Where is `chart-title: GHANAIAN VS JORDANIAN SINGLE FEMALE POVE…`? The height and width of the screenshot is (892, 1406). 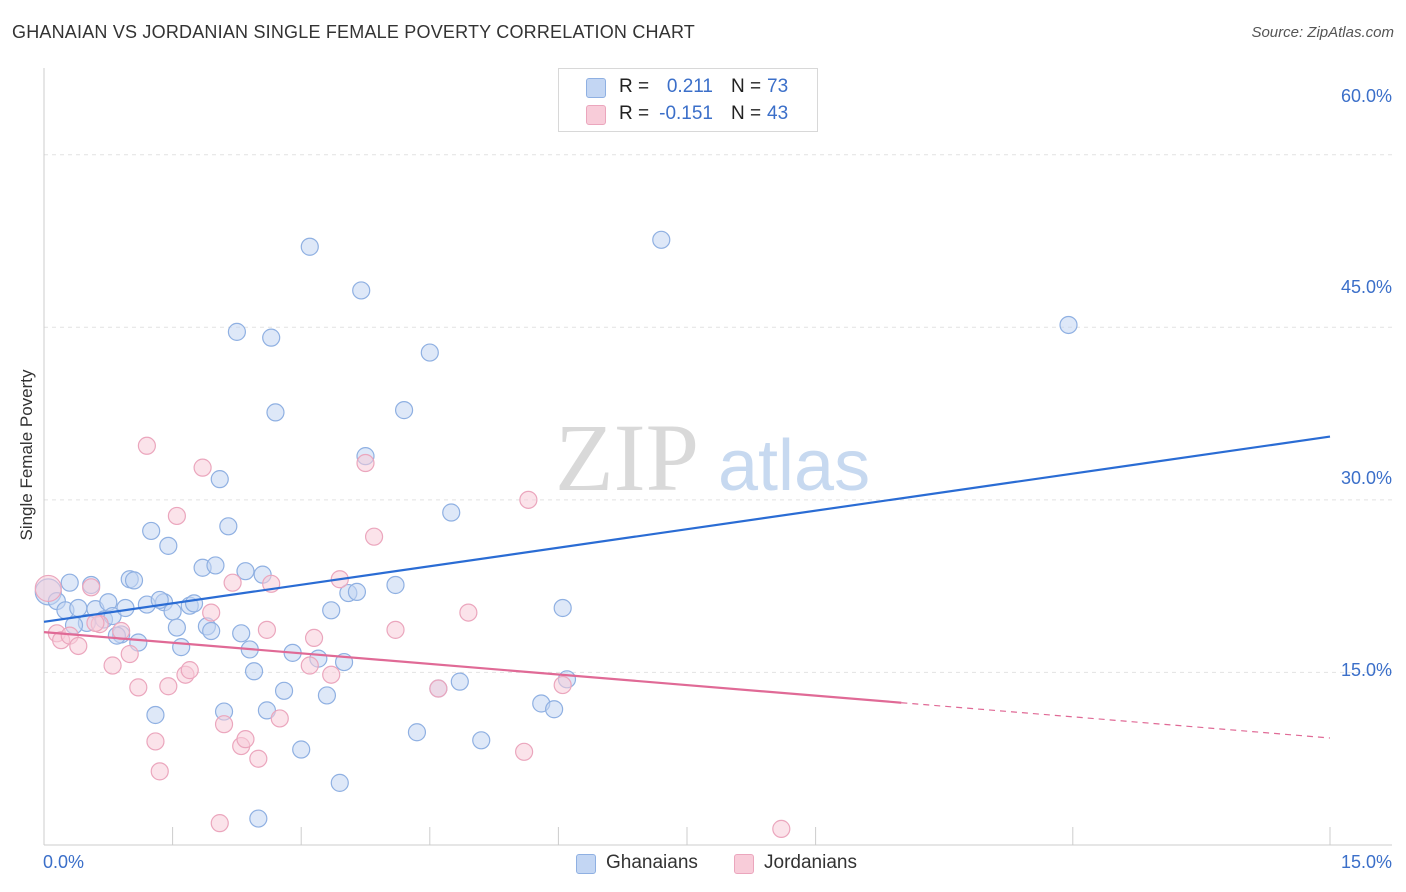 chart-title: GHANAIAN VS JORDANIAN SINGLE FEMALE POVE… is located at coordinates (354, 32).